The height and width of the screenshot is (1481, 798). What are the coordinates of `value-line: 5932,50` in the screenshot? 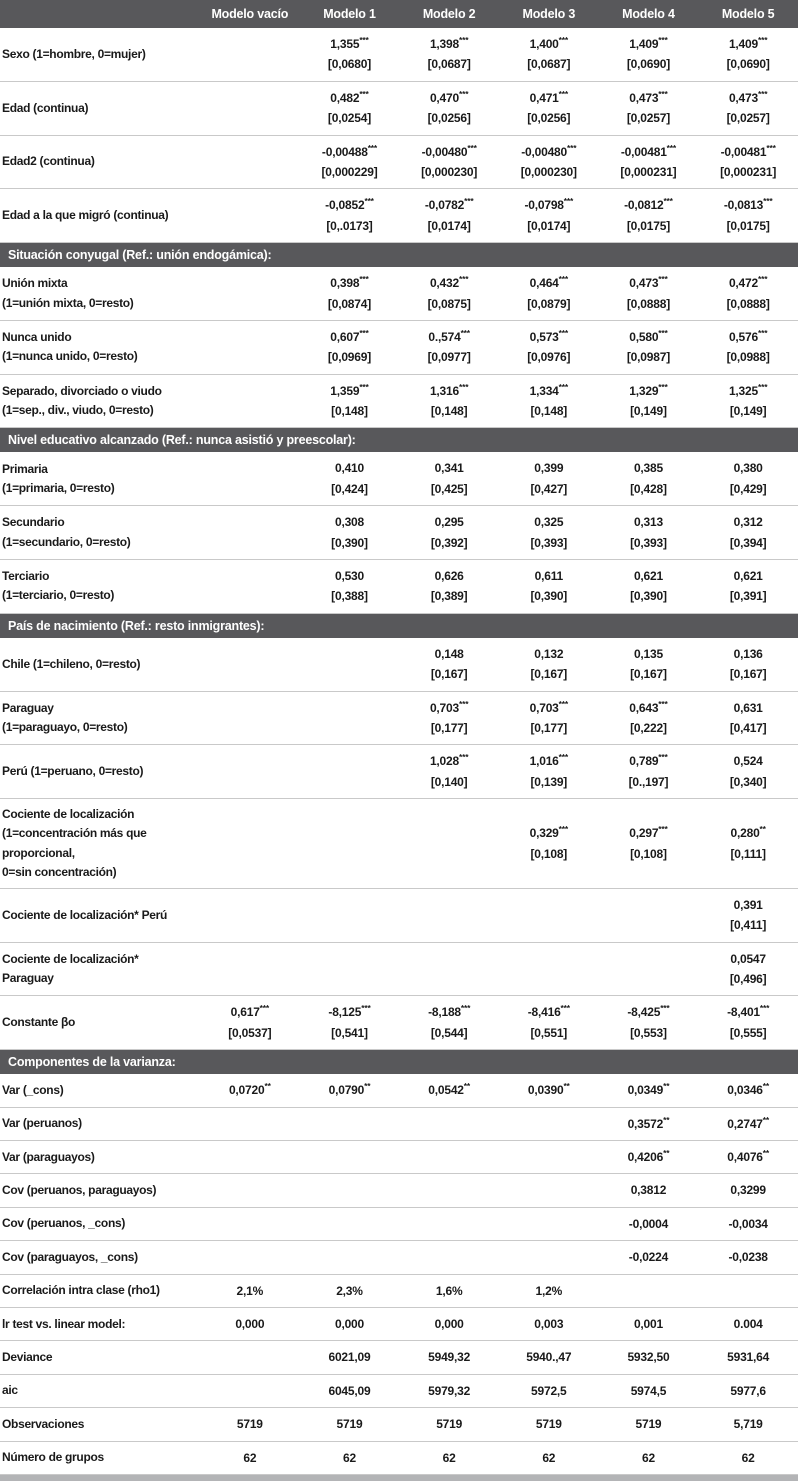 It's located at (648, 1357).